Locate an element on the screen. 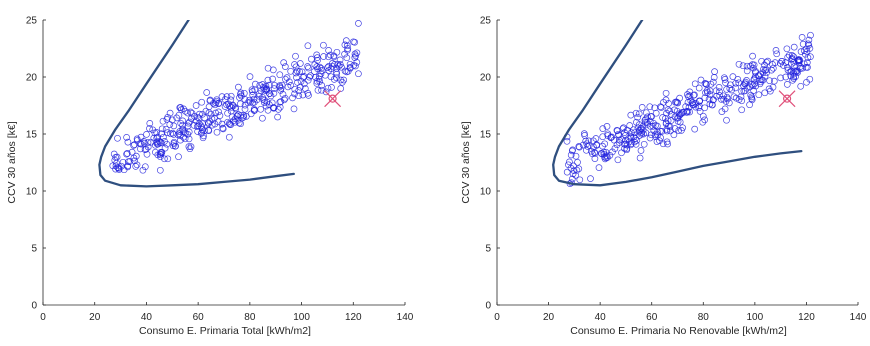 The height and width of the screenshot is (346, 870). y-tick-label: 25 is located at coordinates (32, 21).